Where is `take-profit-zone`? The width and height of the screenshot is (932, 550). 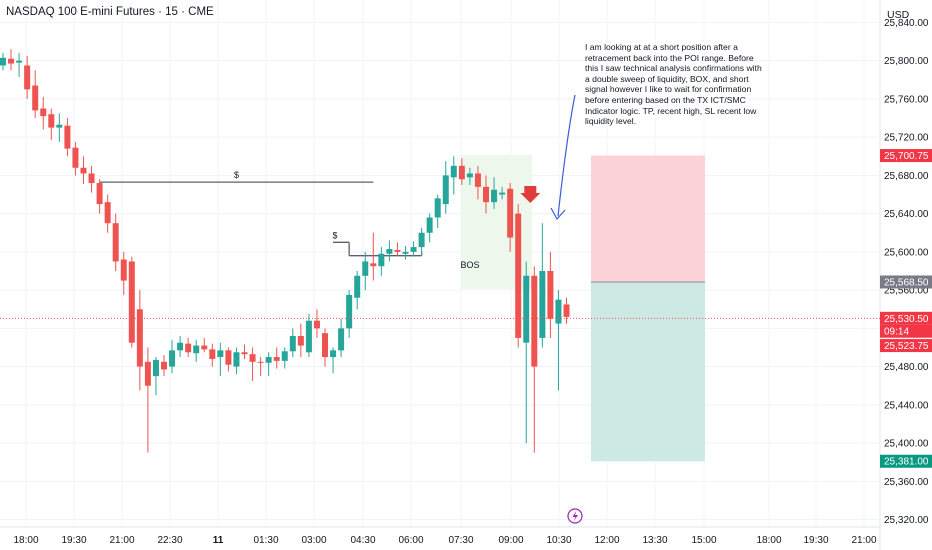
take-profit-zone is located at coordinates (648, 371).